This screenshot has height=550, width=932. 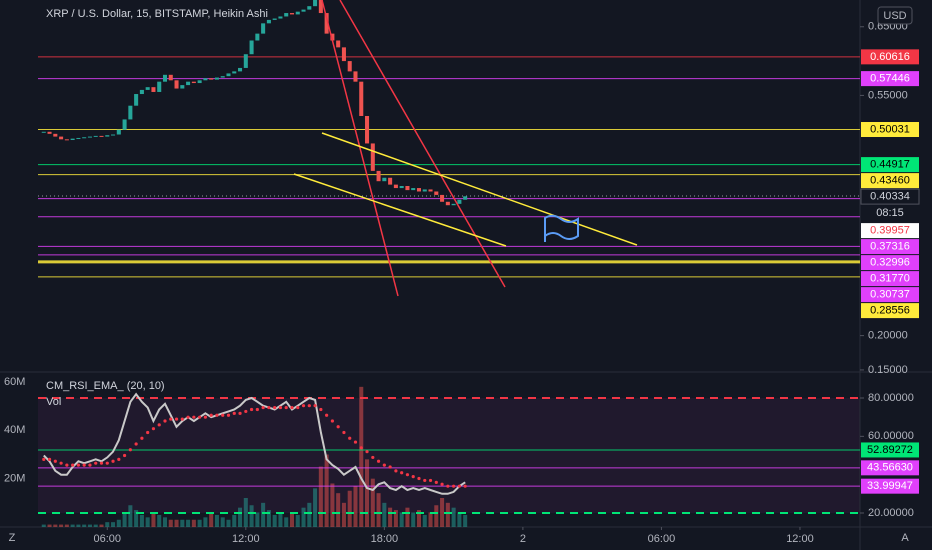 I want to click on level-label: 0.43460, so click(x=890, y=181).